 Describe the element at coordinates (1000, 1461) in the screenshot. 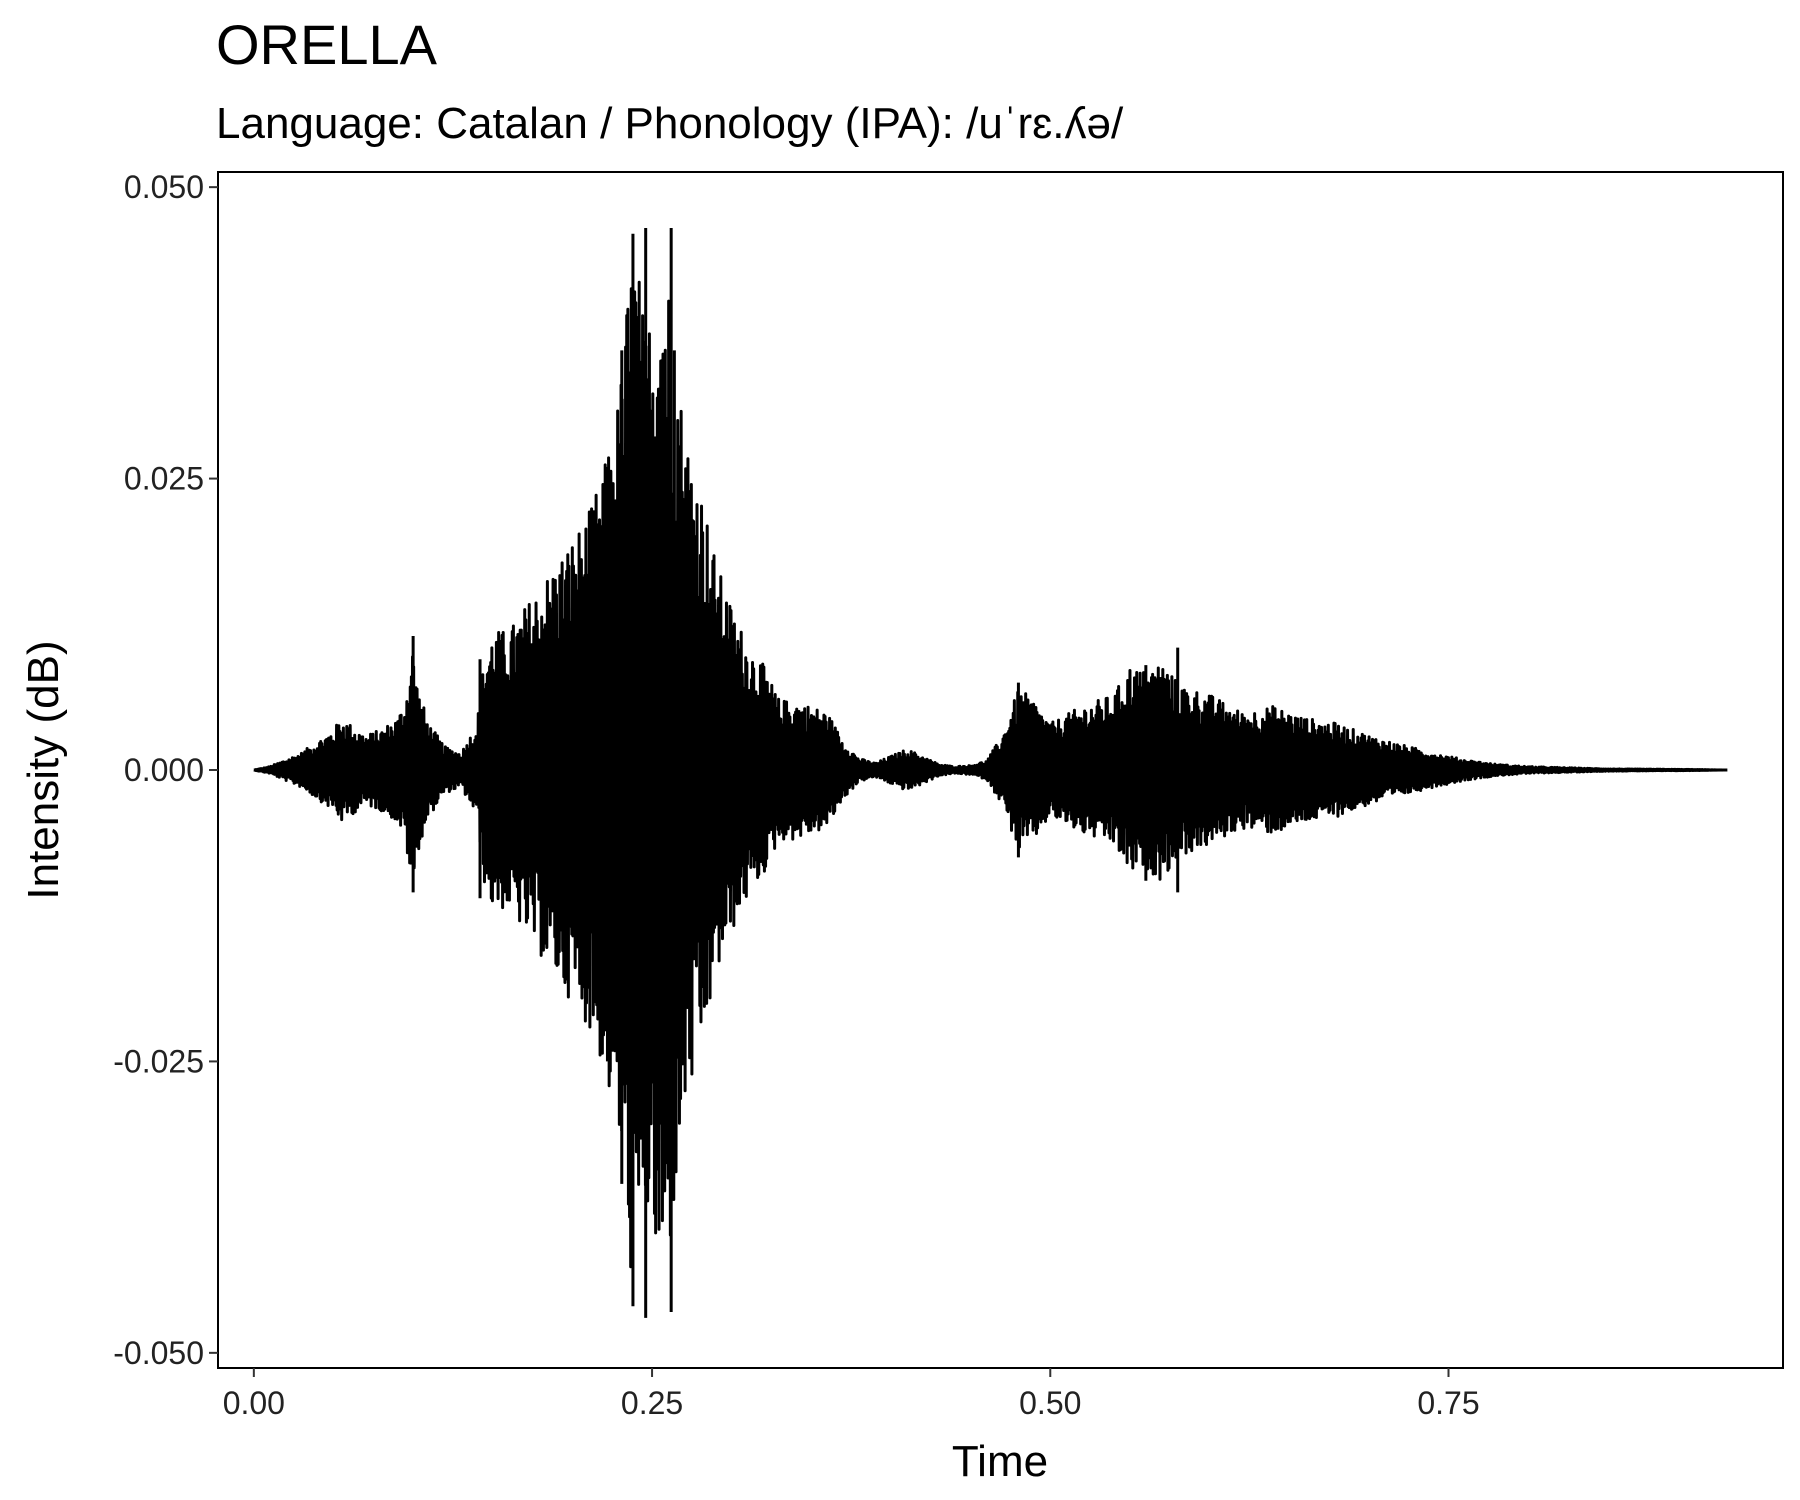

I see `x-axis-title: Time` at that location.